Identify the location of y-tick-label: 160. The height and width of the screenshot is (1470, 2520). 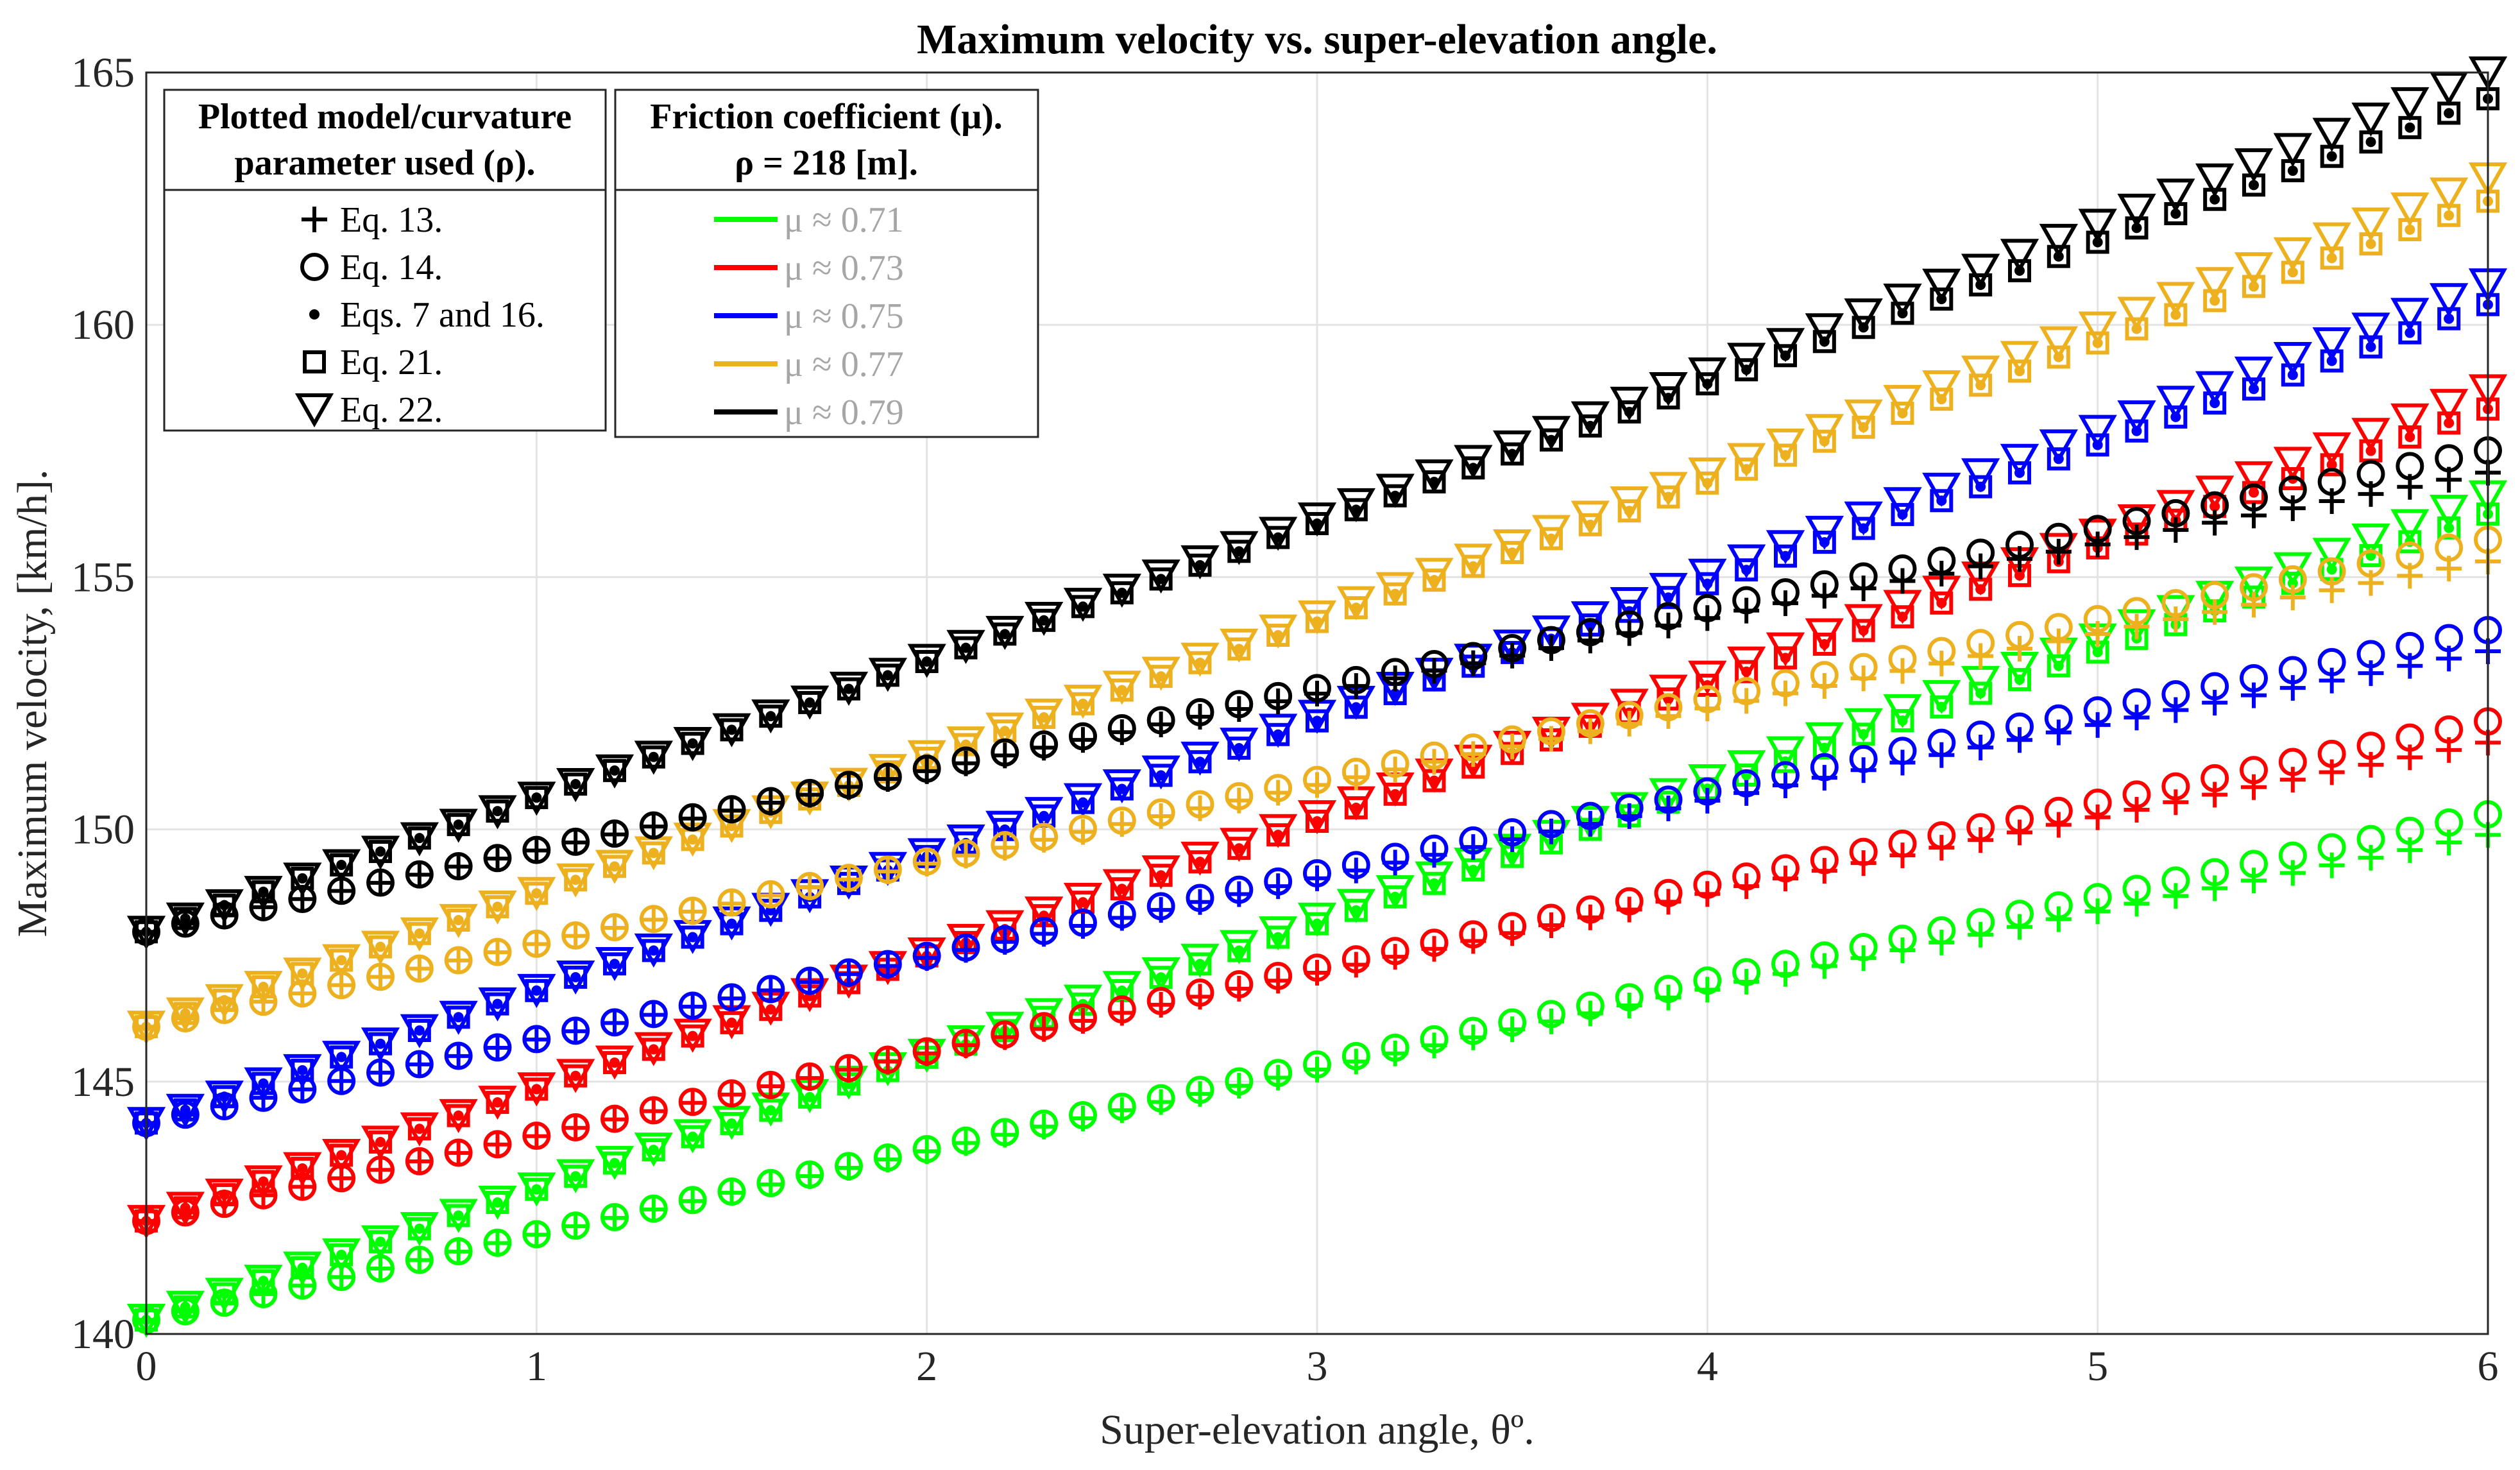
(103, 325).